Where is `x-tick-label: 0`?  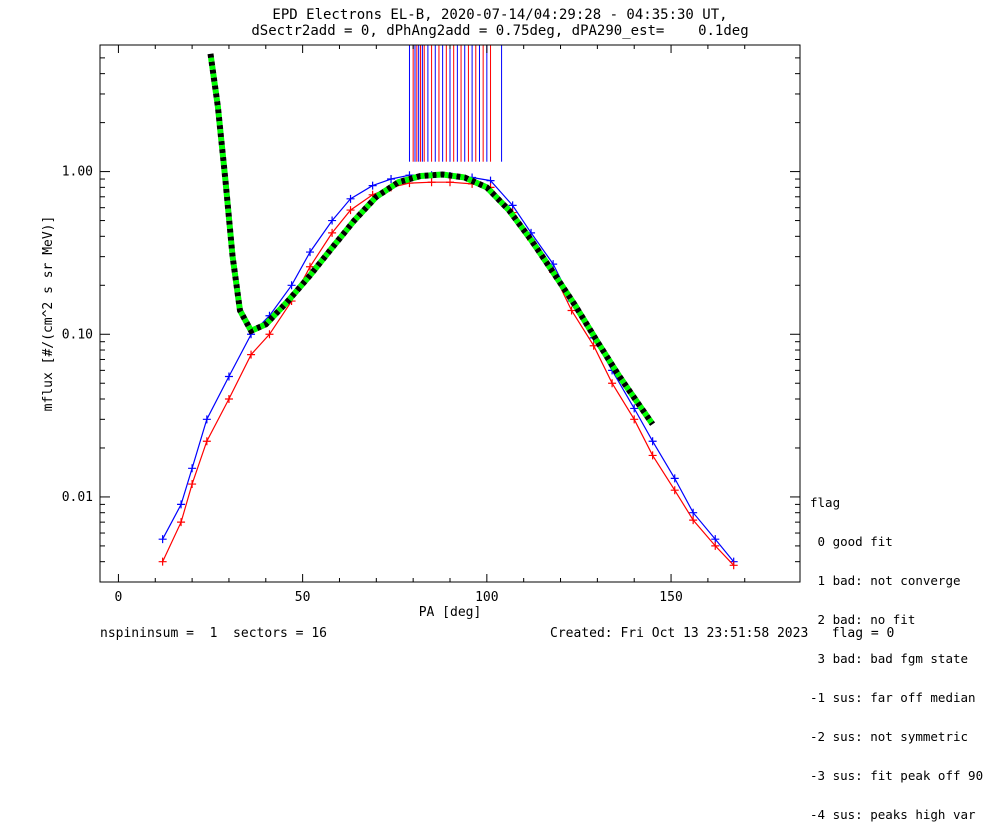 x-tick-label: 0 is located at coordinates (119, 597).